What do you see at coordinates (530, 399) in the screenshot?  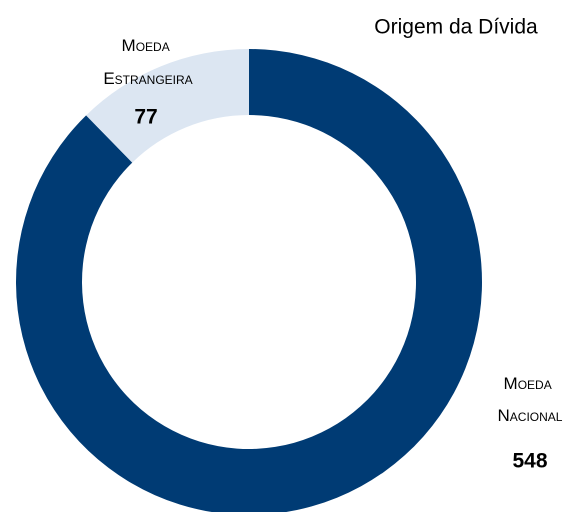 I see `slice-label: Moeda Nacional` at bounding box center [530, 399].